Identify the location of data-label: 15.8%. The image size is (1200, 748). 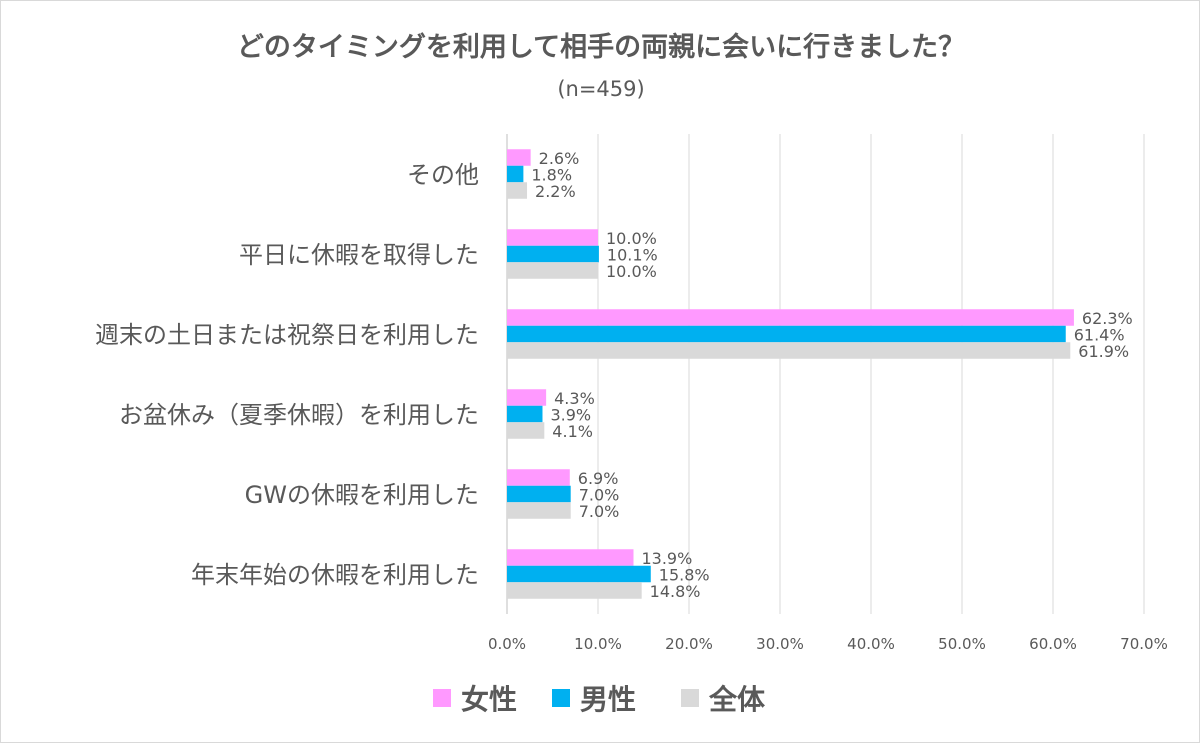
(684, 574).